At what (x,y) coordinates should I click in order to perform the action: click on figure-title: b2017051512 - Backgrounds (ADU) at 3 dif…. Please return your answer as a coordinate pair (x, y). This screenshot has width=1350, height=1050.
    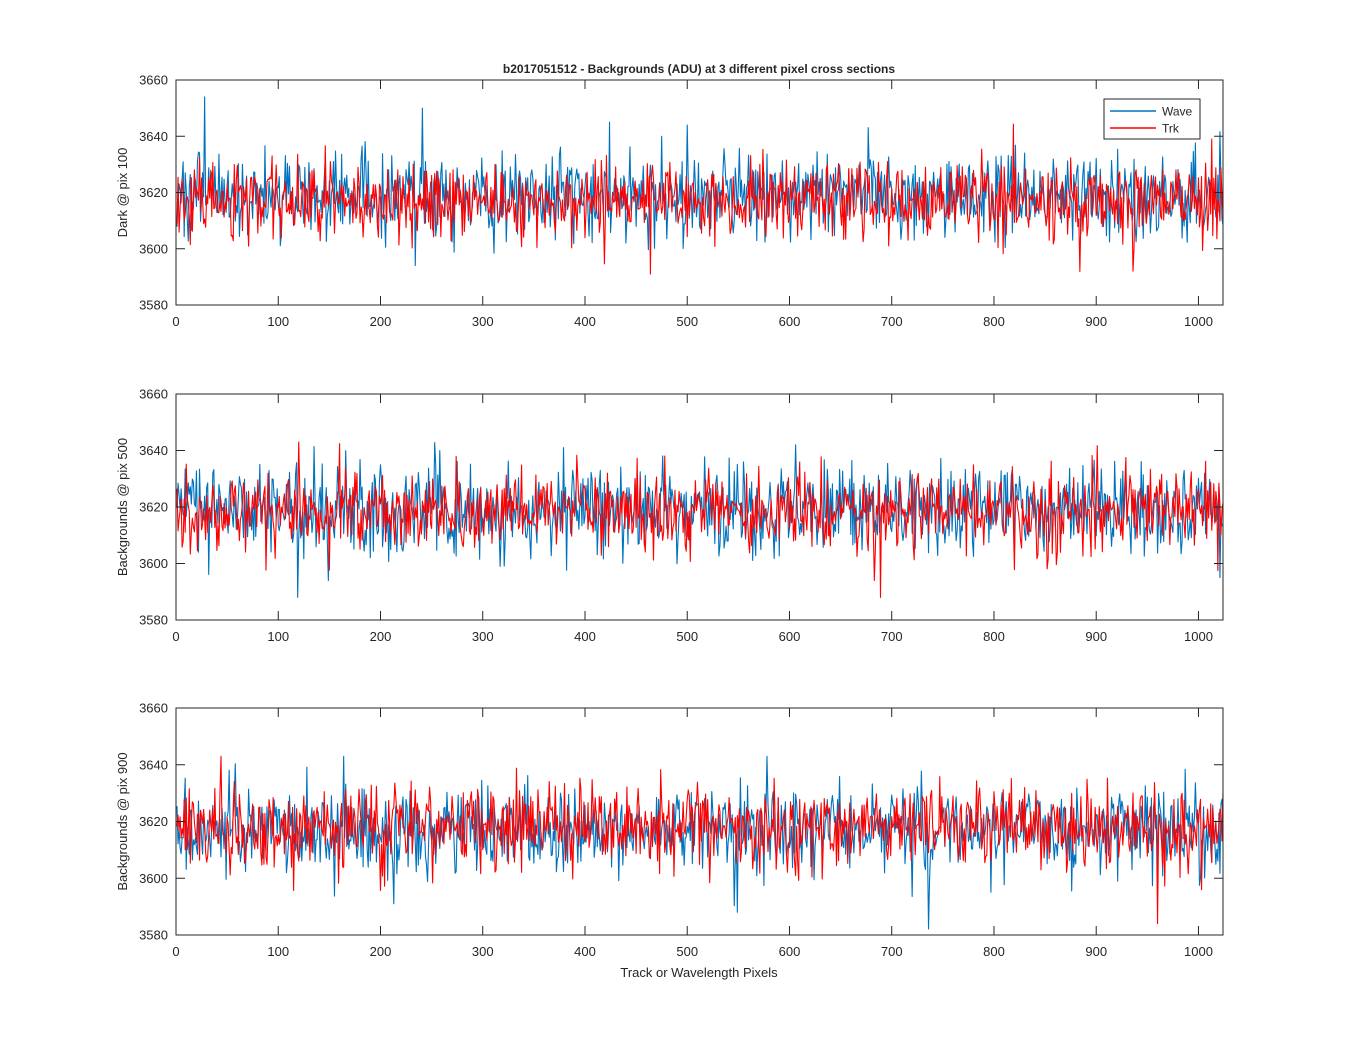
    Looking at the image, I should click on (699, 69).